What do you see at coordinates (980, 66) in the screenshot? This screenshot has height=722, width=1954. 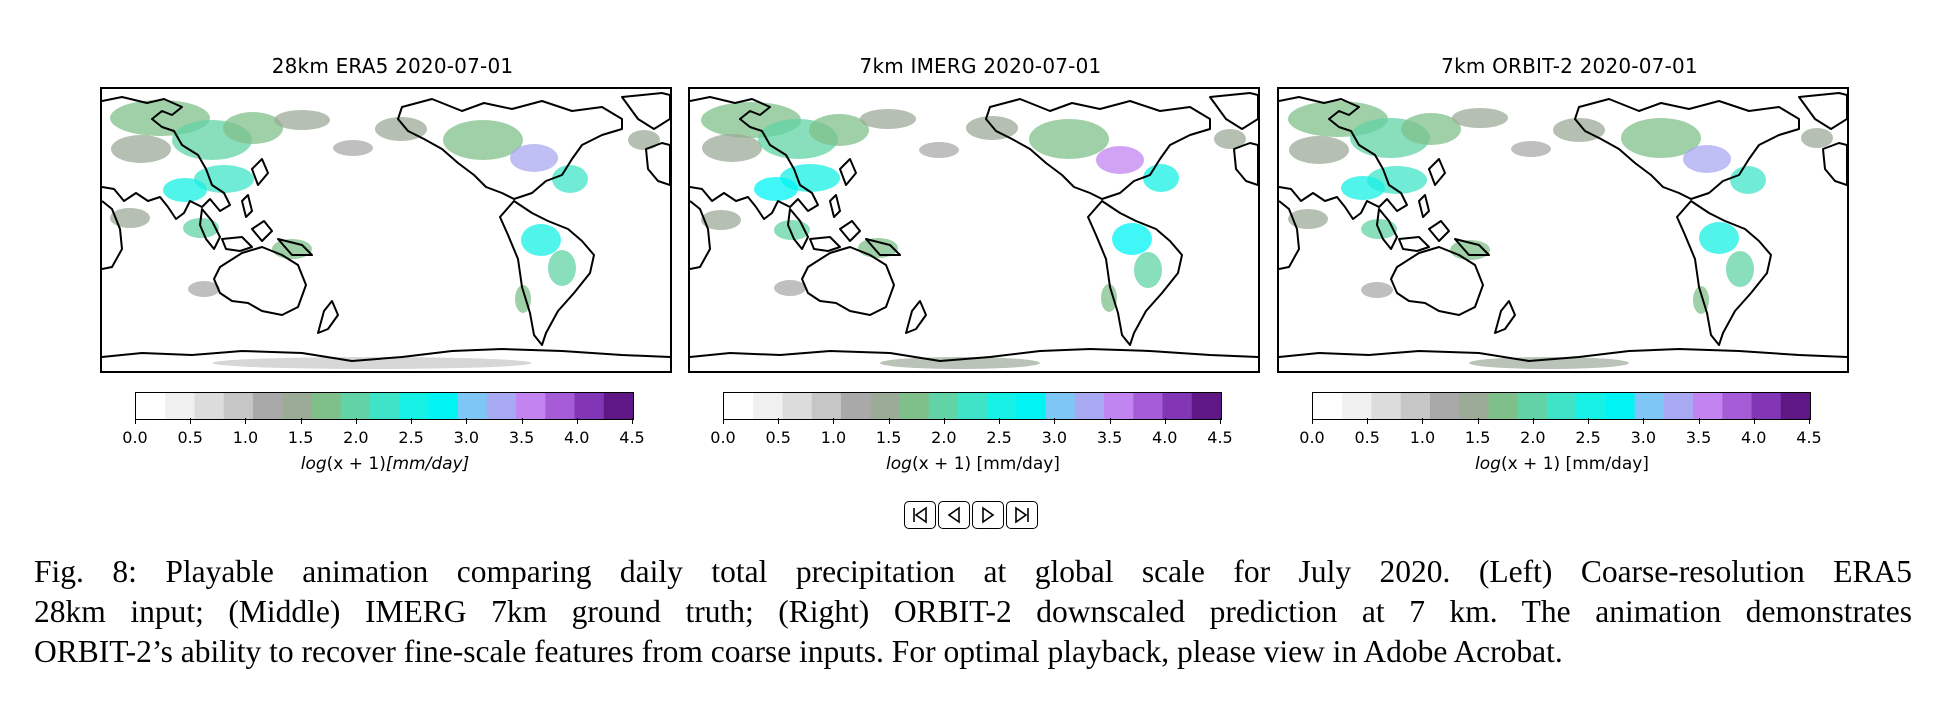 I see `panel-title: 7km IMERG 2020-07-01` at bounding box center [980, 66].